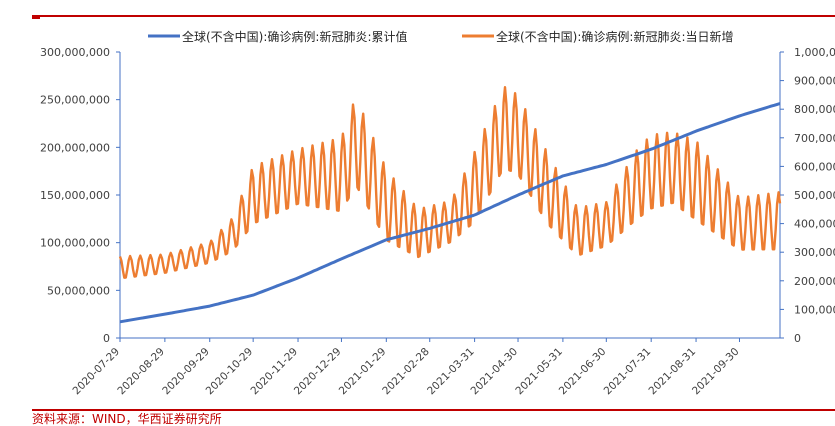 The width and height of the screenshot is (835, 426). Describe the element at coordinates (230, 372) in the screenshot. I see `x-tick-label: 2020-10-29` at that location.